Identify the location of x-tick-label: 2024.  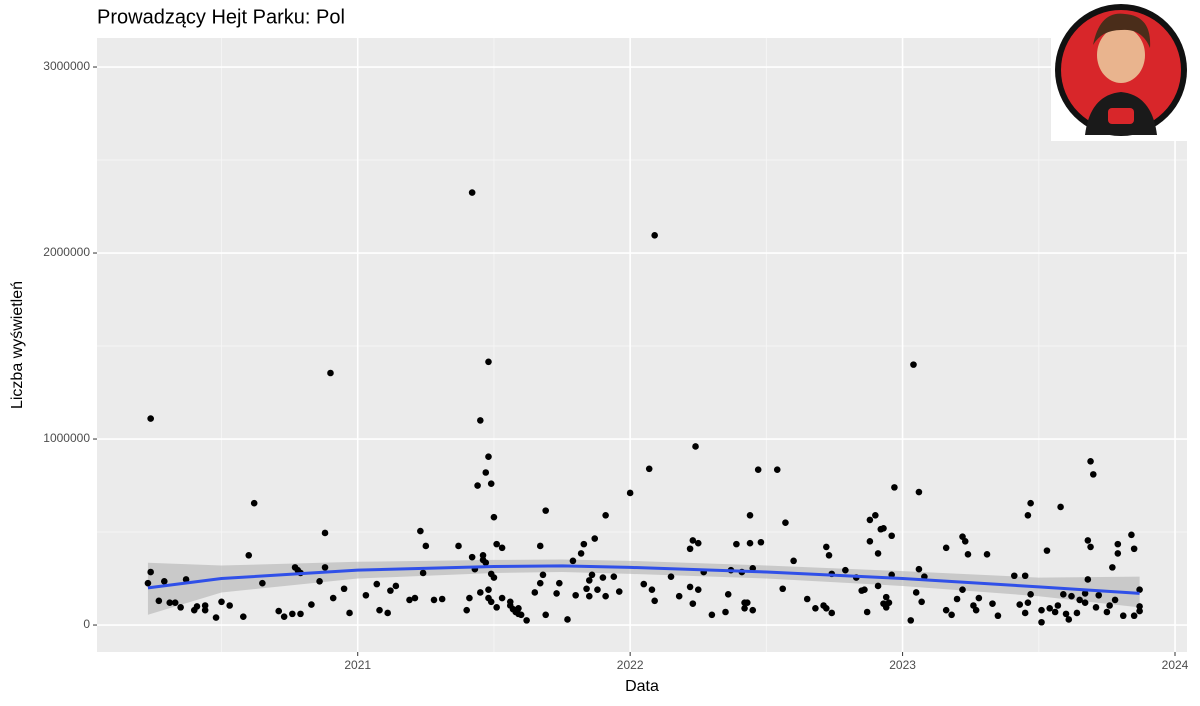
(1175, 665).